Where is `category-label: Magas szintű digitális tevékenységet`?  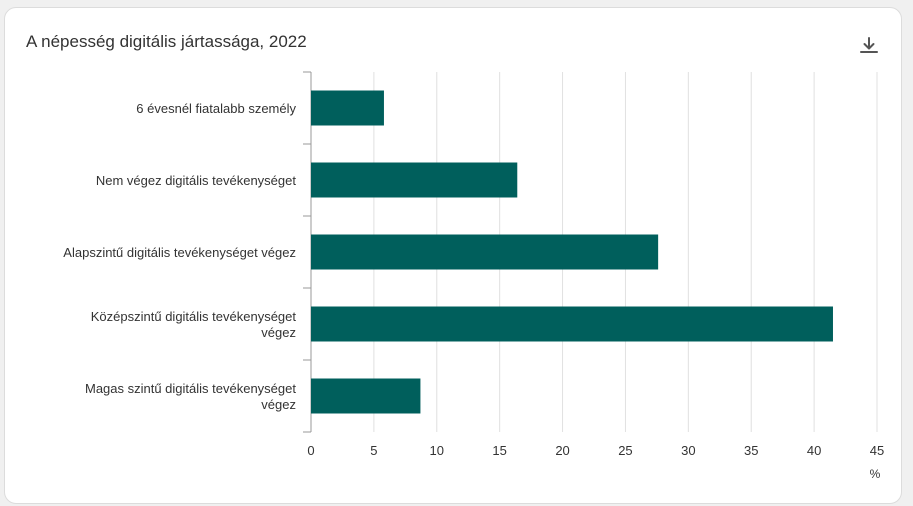
category-label: Magas szintű digitális tevékenységet is located at coordinates (190, 388).